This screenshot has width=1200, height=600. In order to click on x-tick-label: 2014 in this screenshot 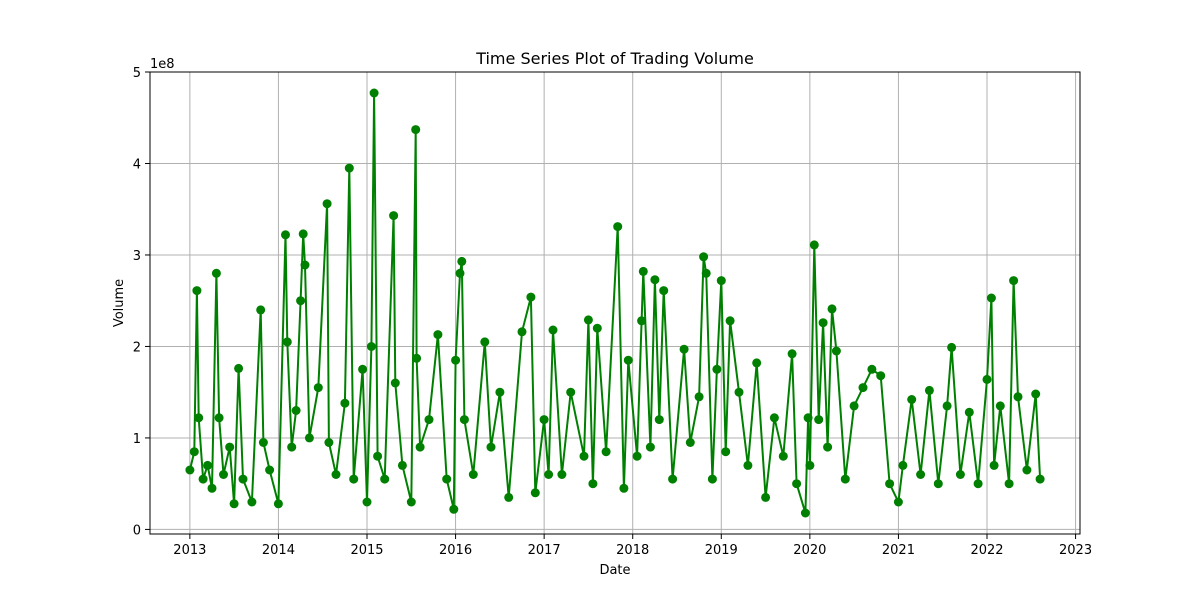, I will do `click(278, 550)`.